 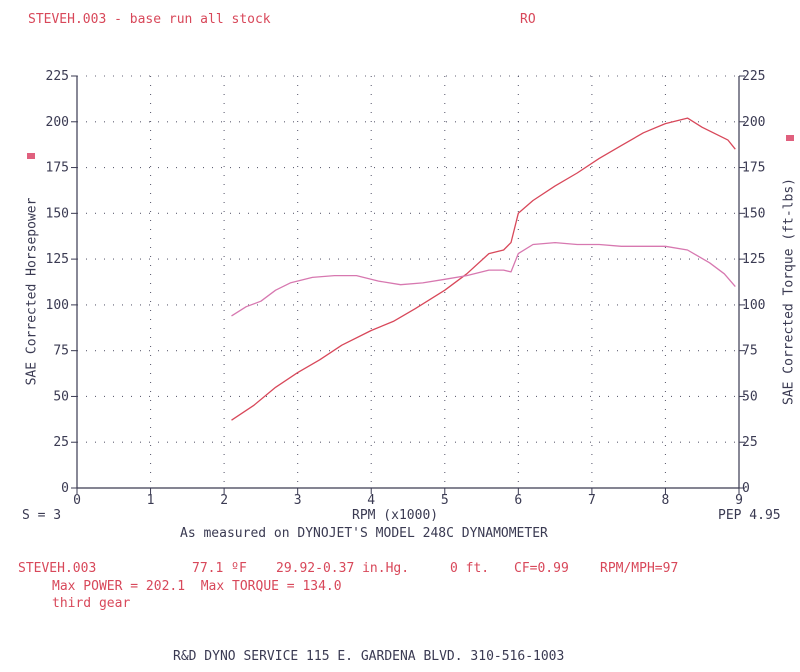 I want to click on x-tick-label: 0, so click(x=77, y=500).